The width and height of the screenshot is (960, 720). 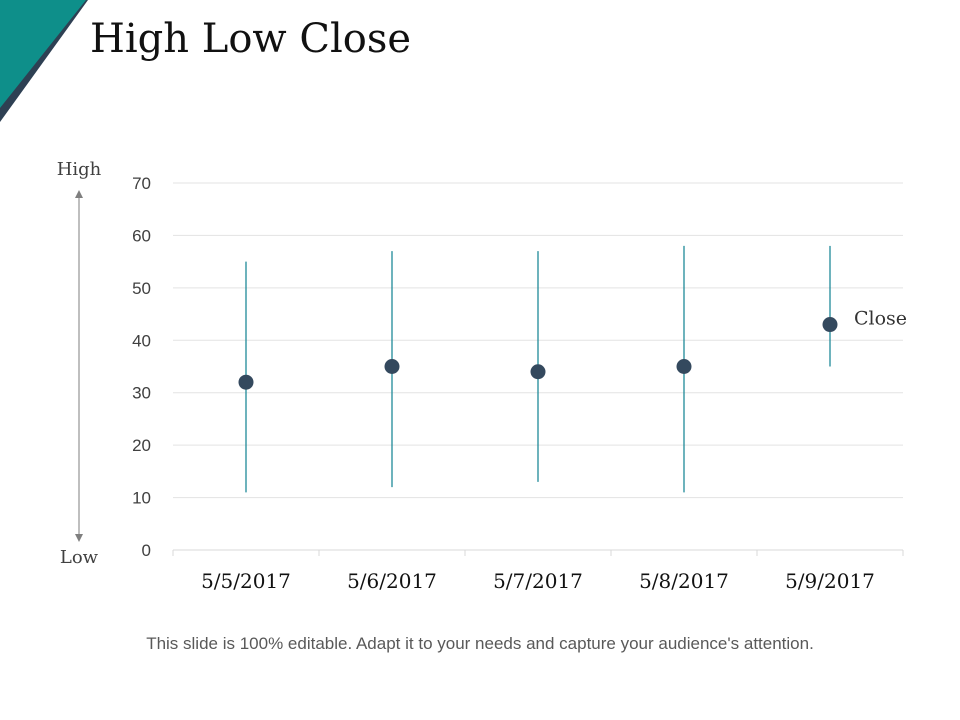 What do you see at coordinates (79, 557) in the screenshot?
I see `axis-label-low: Low` at bounding box center [79, 557].